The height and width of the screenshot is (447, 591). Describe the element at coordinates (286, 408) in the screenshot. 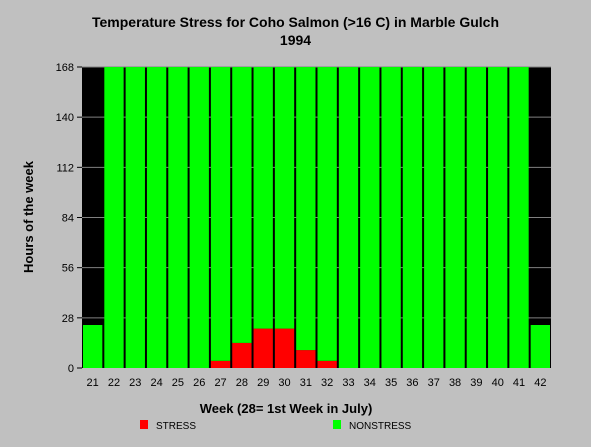

I see `x-axis-label: Week (28= 1st Week in July)` at that location.